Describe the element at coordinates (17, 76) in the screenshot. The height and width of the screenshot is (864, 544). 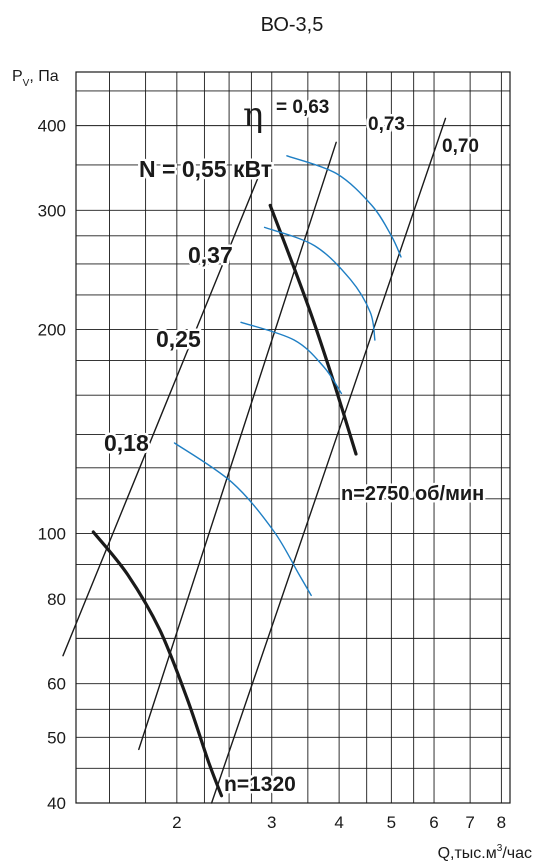
I see `y-axis-label-base: P` at that location.